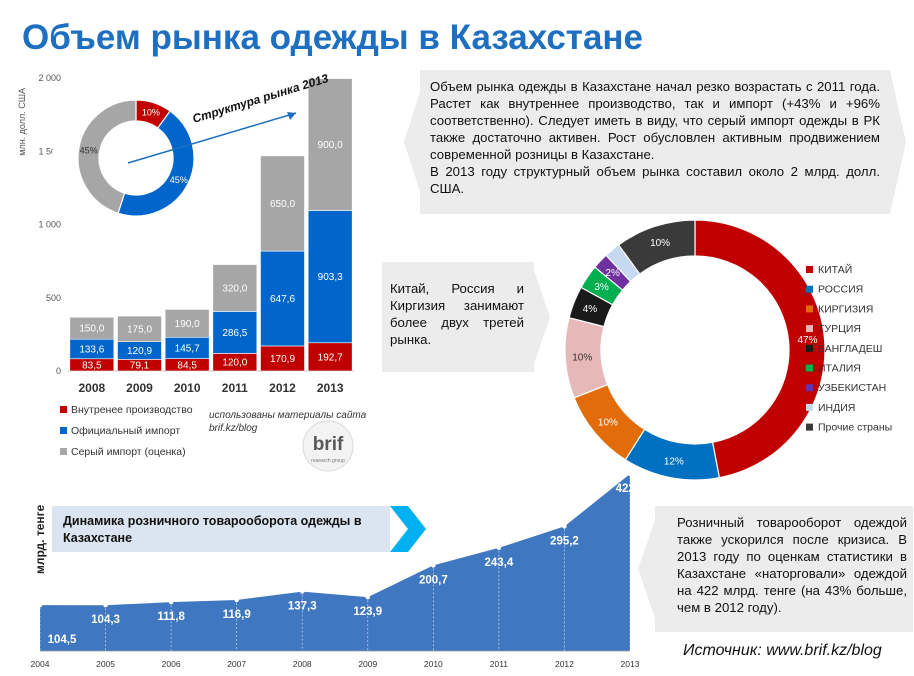 The width and height of the screenshot is (914, 676). I want to click on countries-legend-label: БАНГЛАДЕШ, so click(850, 349).